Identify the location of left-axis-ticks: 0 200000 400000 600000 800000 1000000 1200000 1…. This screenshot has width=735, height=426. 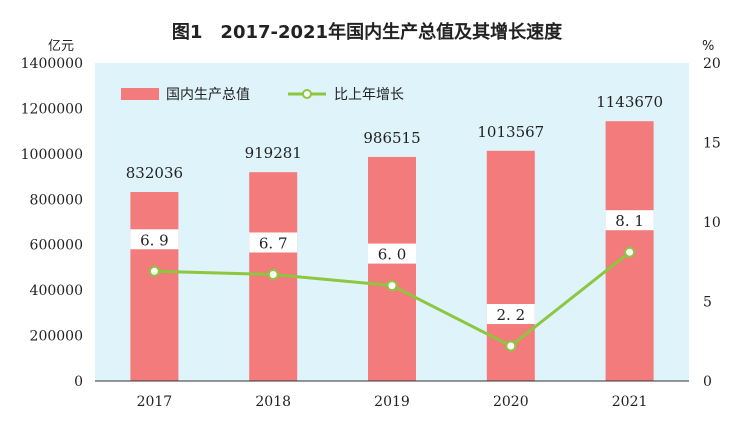
(52, 223).